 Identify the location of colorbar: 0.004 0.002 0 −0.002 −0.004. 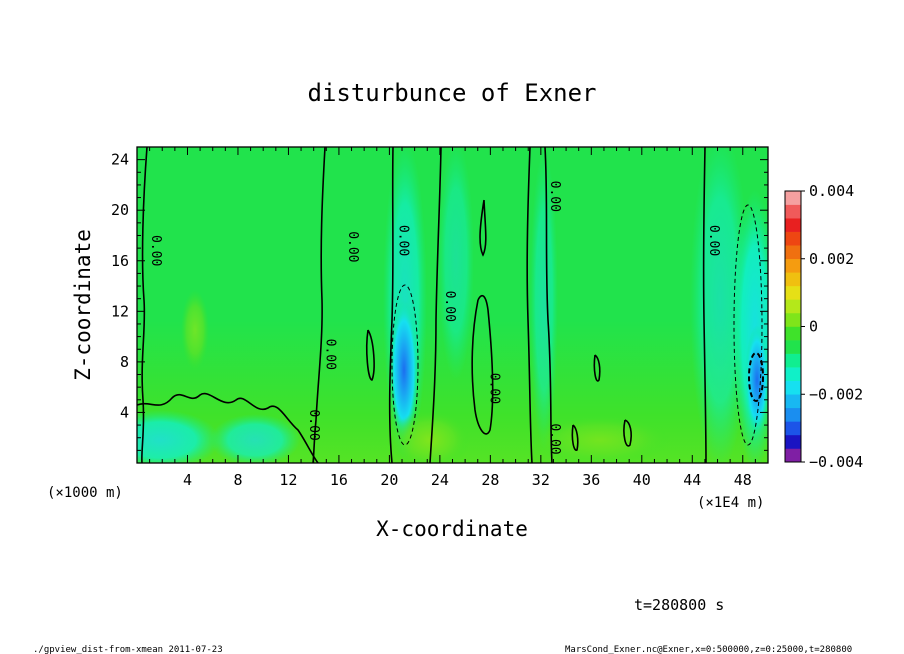
(823, 326).